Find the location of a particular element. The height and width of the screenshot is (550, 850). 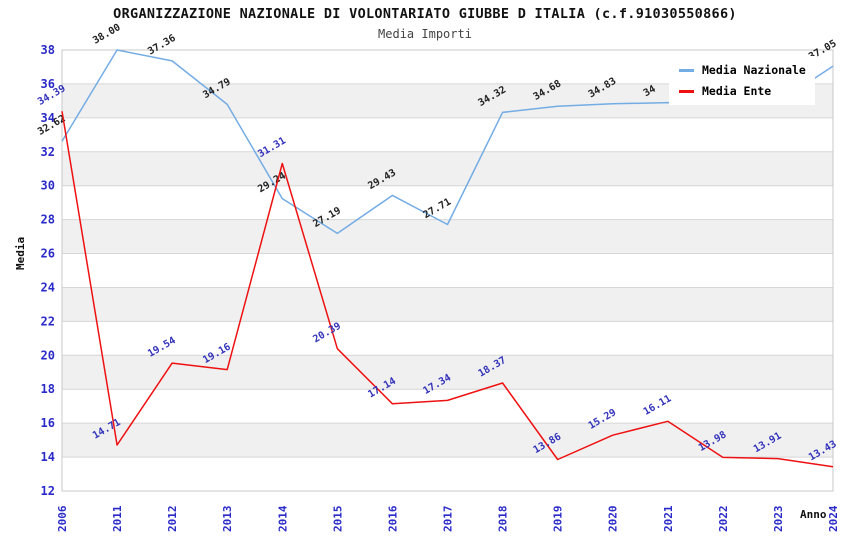

svg-text: 2020 is located at coordinates (613, 519).